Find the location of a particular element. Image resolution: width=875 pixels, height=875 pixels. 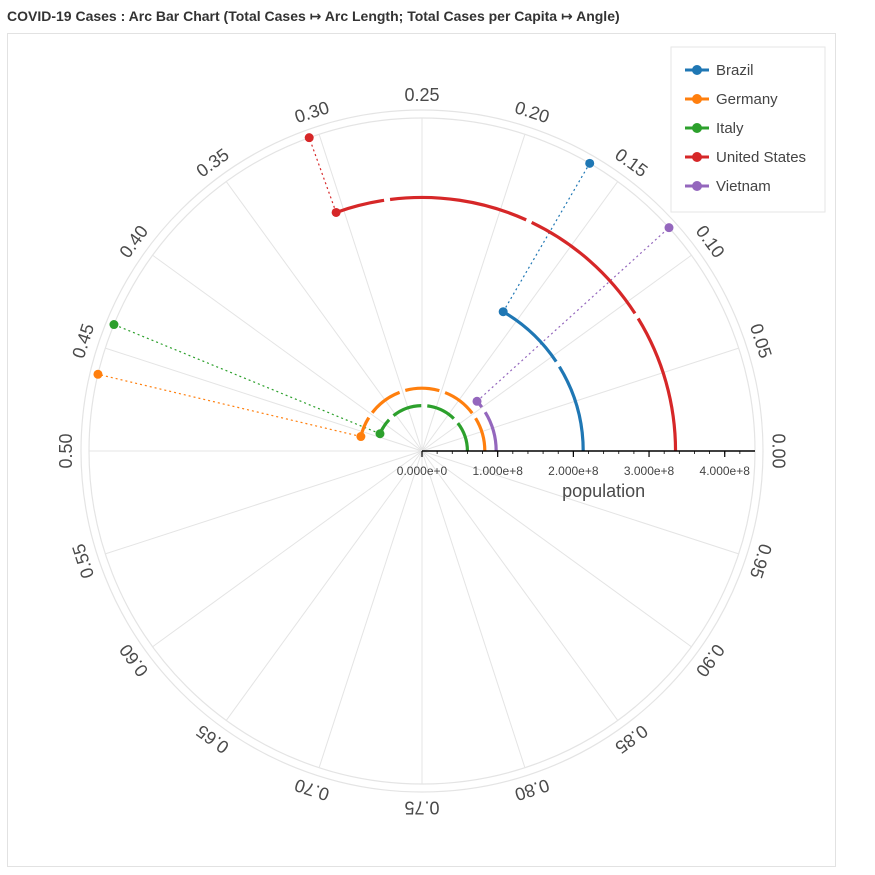

legend-label: Brazil is located at coordinates (735, 70).